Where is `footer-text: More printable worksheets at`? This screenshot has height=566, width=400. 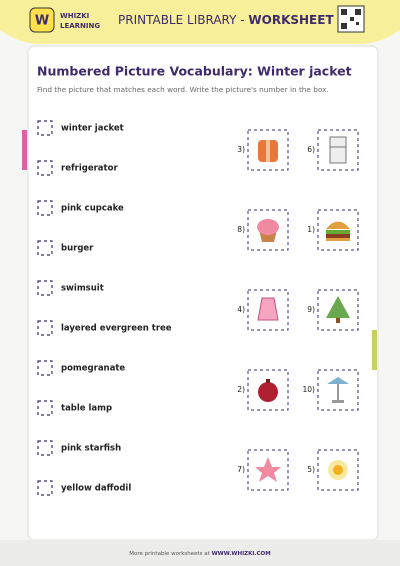
footer-text: More printable worksheets at is located at coordinates (170, 554).